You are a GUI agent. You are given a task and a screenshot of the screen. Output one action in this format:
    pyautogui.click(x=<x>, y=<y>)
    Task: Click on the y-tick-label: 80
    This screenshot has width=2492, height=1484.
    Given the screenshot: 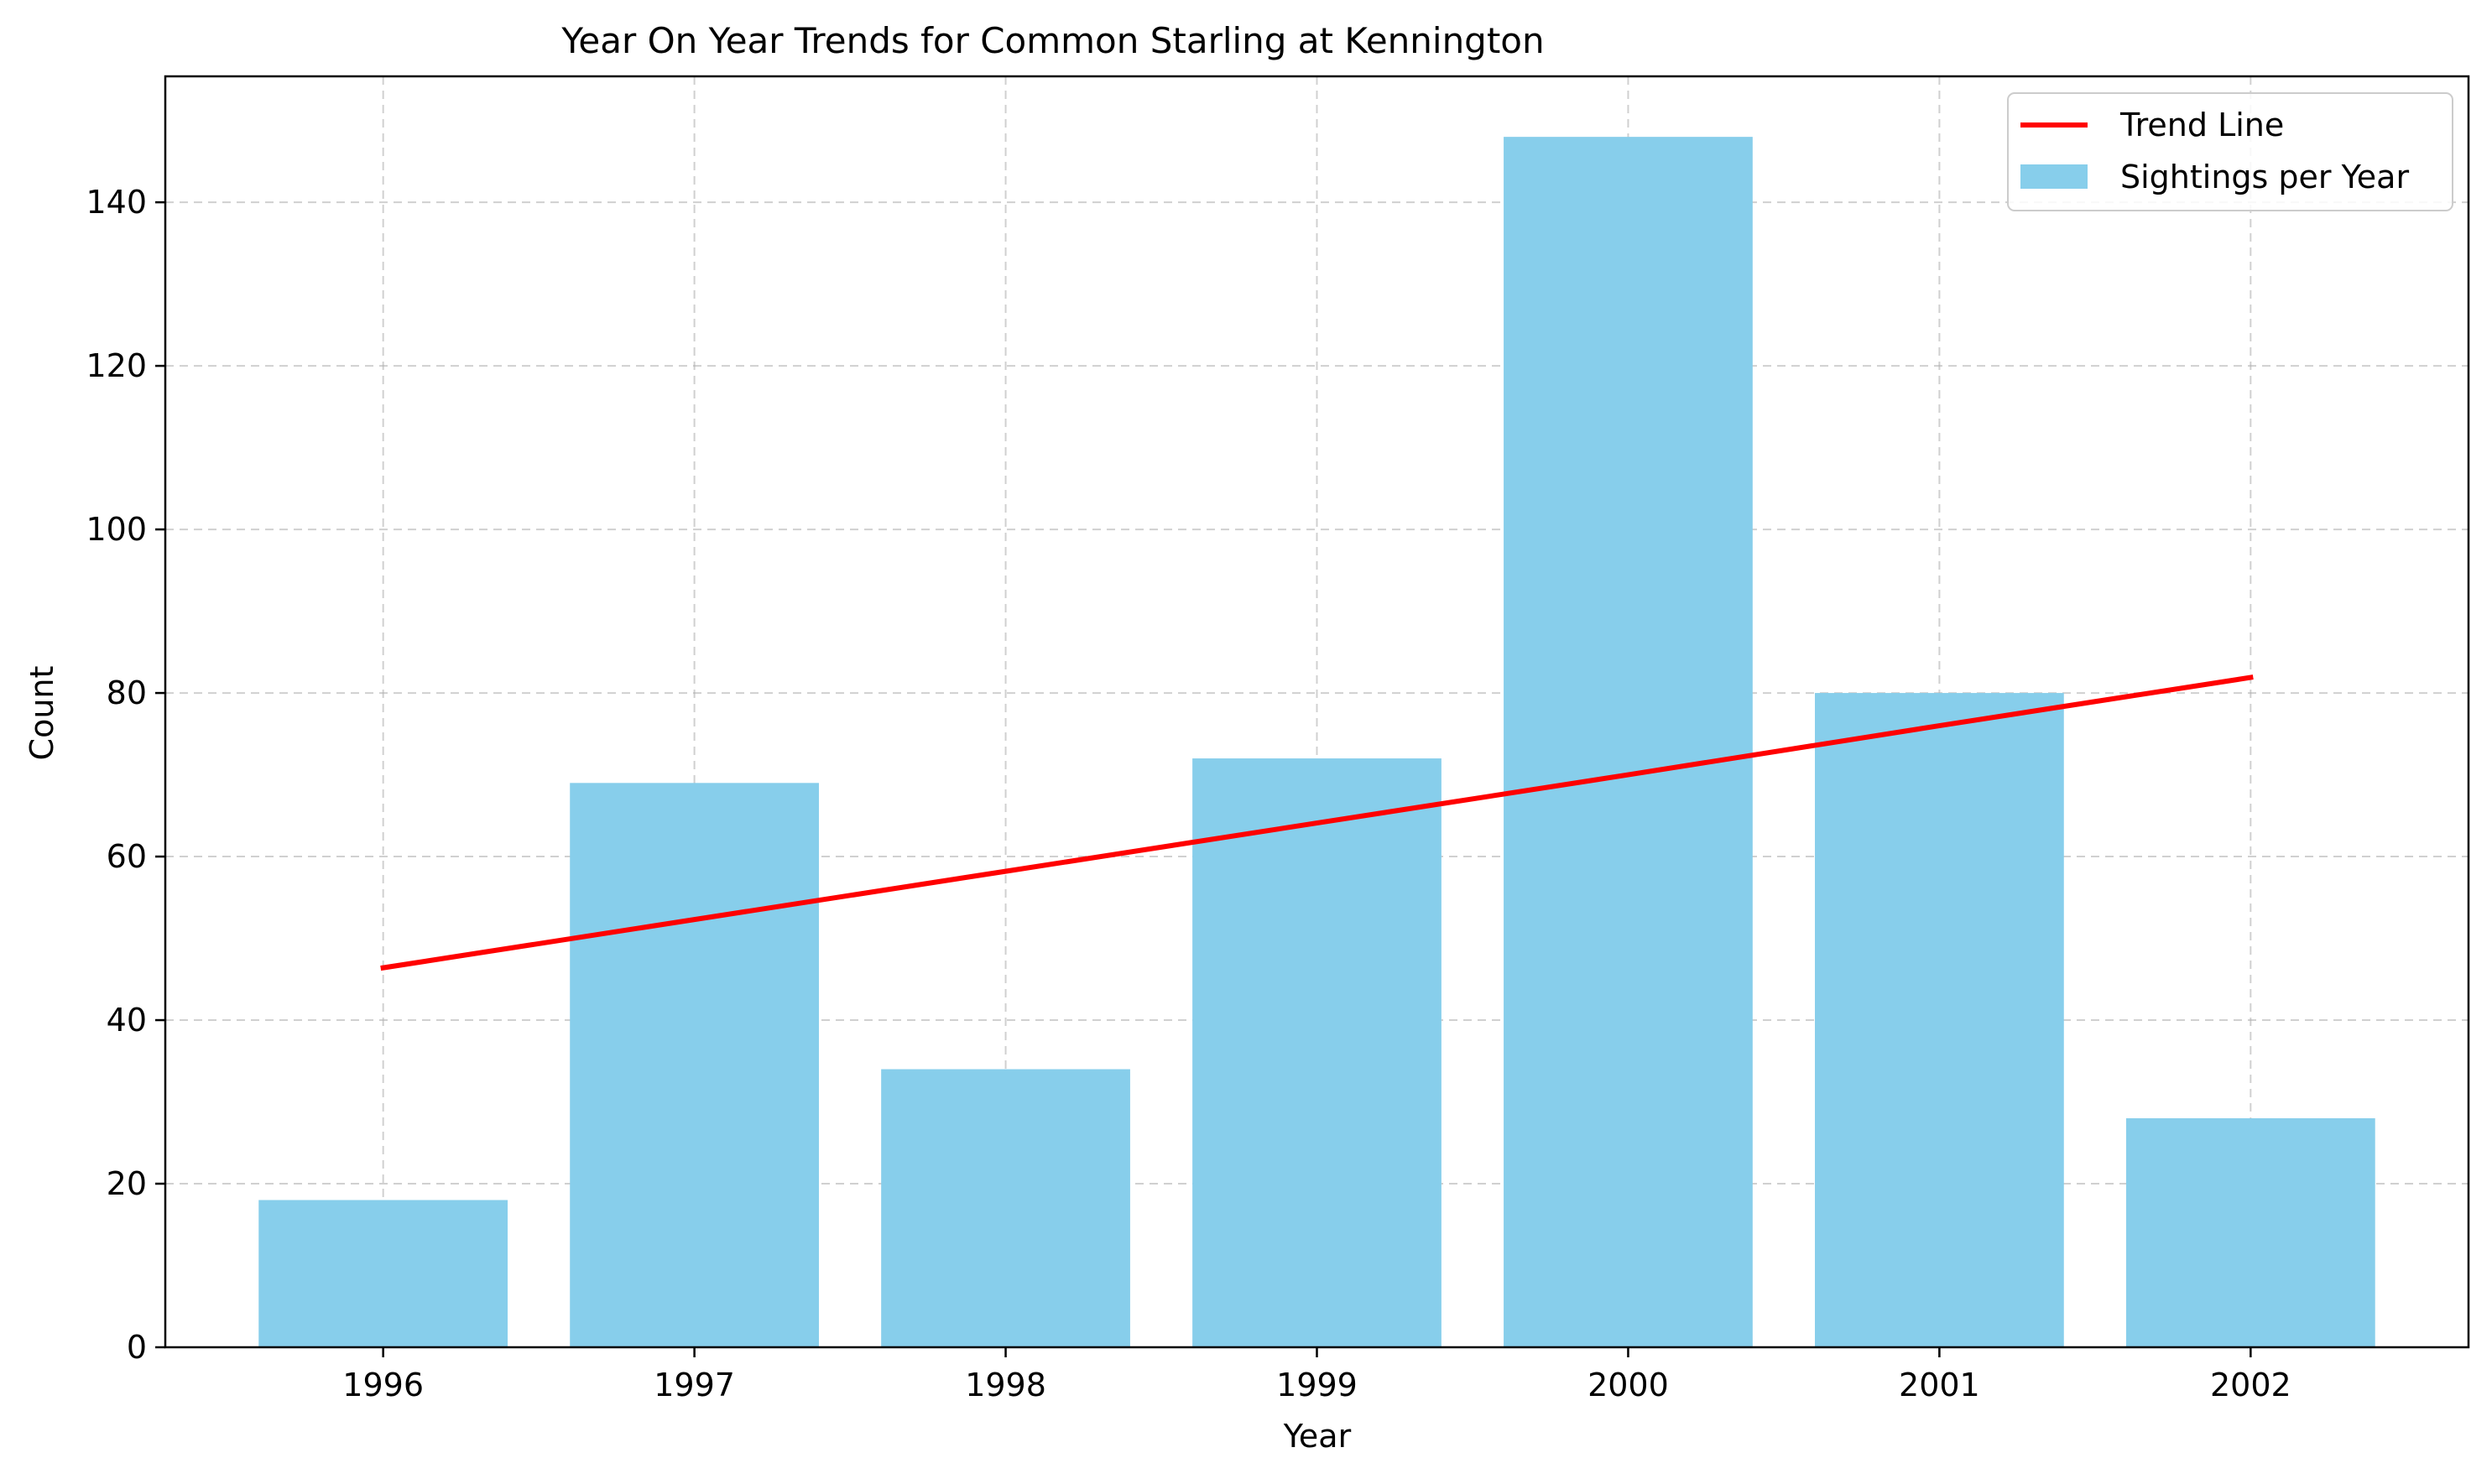 What is the action you would take?
    pyautogui.click(x=127, y=692)
    